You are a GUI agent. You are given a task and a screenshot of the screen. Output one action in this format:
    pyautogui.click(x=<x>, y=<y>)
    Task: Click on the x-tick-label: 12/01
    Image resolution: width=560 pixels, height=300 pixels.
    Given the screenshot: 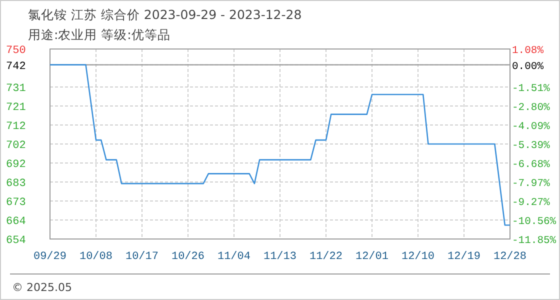 What is the action you would take?
    pyautogui.click(x=372, y=257)
    